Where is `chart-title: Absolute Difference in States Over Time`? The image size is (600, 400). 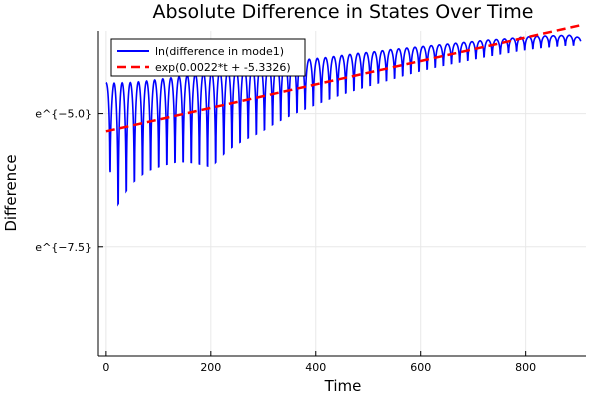 chart-title: Absolute Difference in States Over Time is located at coordinates (343, 12).